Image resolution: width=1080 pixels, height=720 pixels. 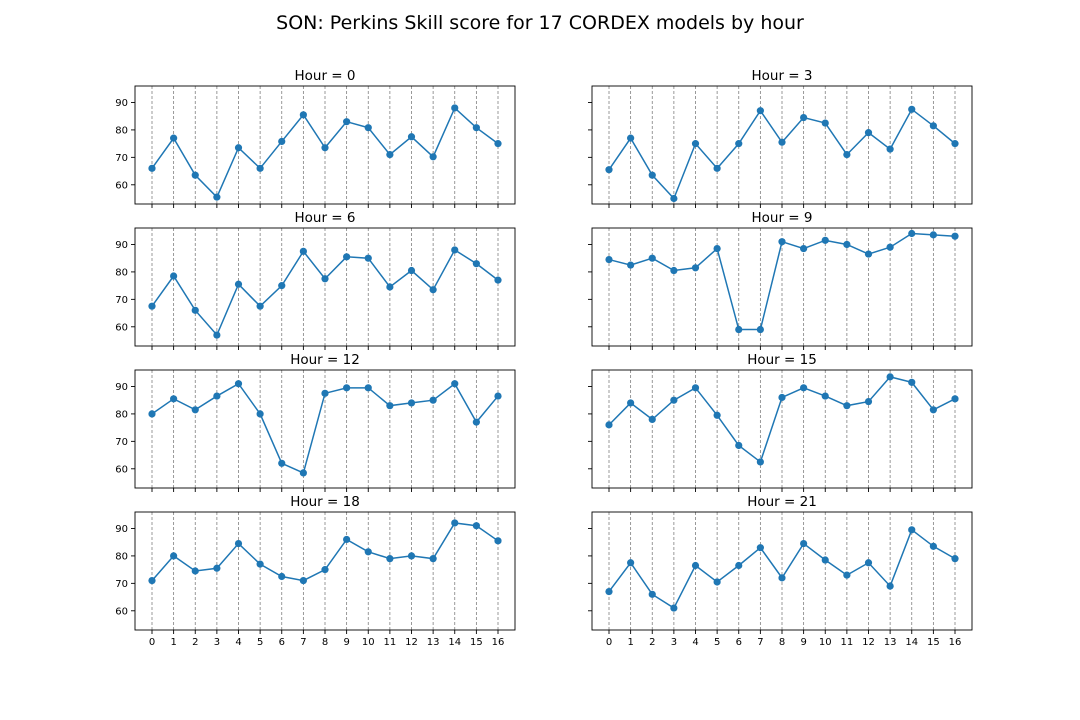 What do you see at coordinates (781, 76) in the screenshot?
I see `subplot-title: Hour = 3` at bounding box center [781, 76].